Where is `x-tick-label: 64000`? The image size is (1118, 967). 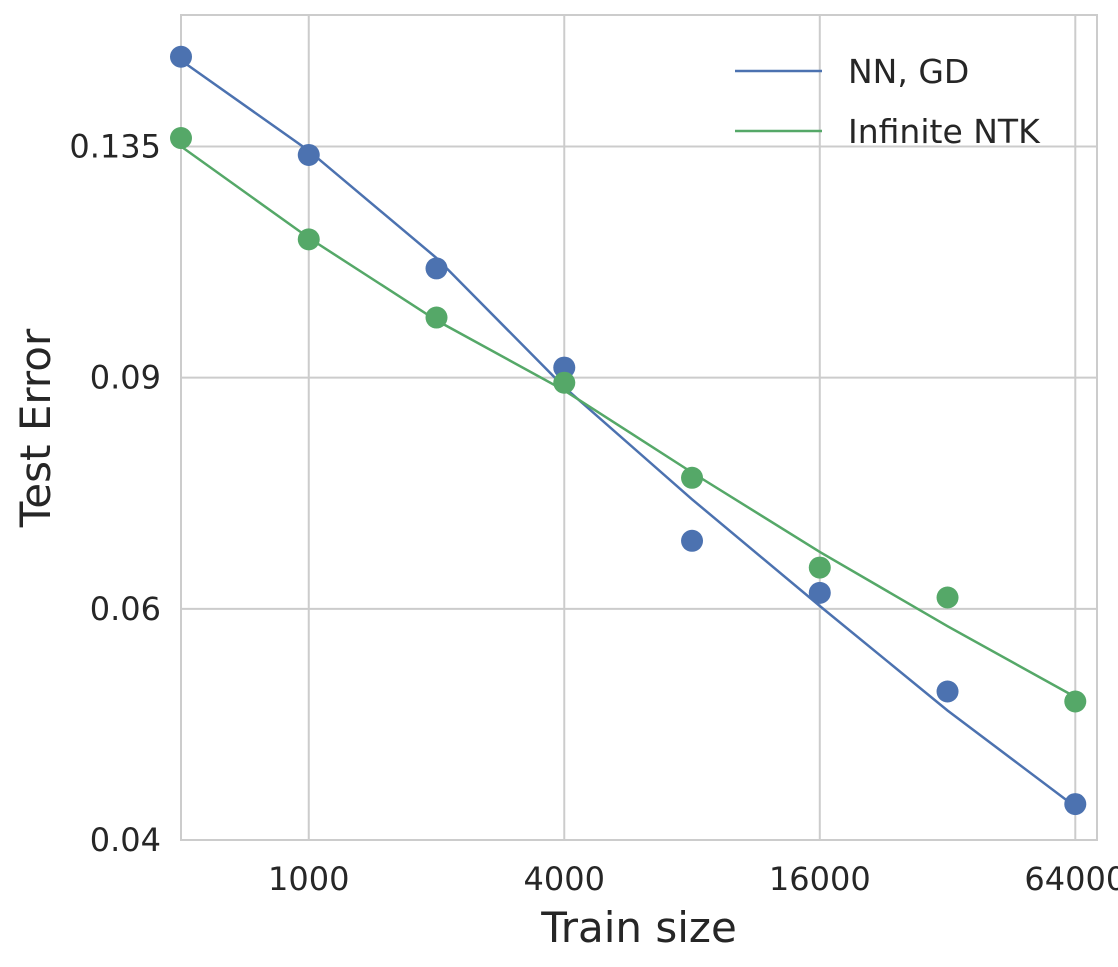
x-tick-label: 64000 is located at coordinates (1071, 879).